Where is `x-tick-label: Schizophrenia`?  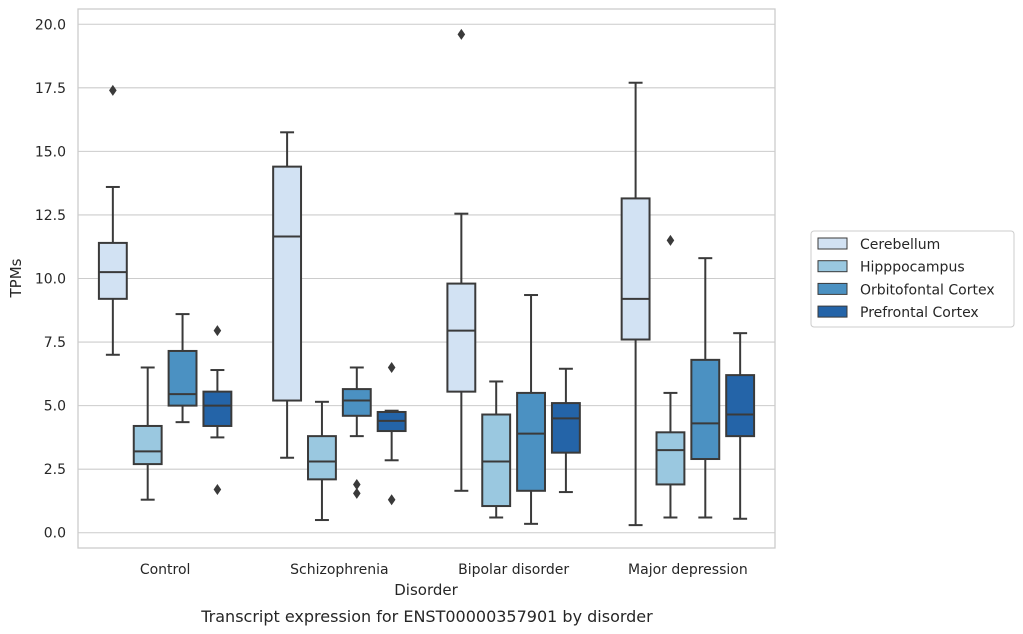 x-tick-label: Schizophrenia is located at coordinates (339, 570).